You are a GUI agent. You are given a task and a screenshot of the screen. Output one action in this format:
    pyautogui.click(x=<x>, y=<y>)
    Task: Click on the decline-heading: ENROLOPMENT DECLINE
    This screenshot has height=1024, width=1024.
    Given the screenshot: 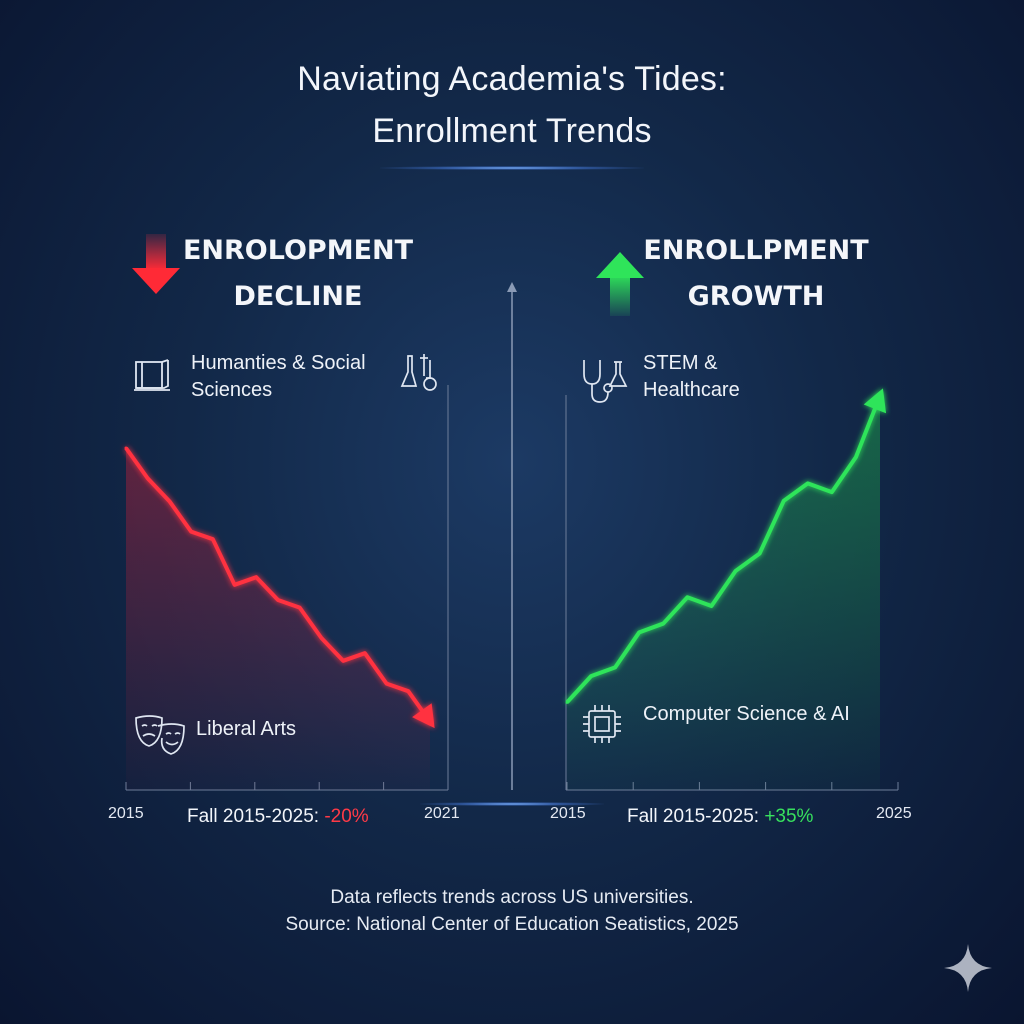 What is the action you would take?
    pyautogui.click(x=298, y=274)
    